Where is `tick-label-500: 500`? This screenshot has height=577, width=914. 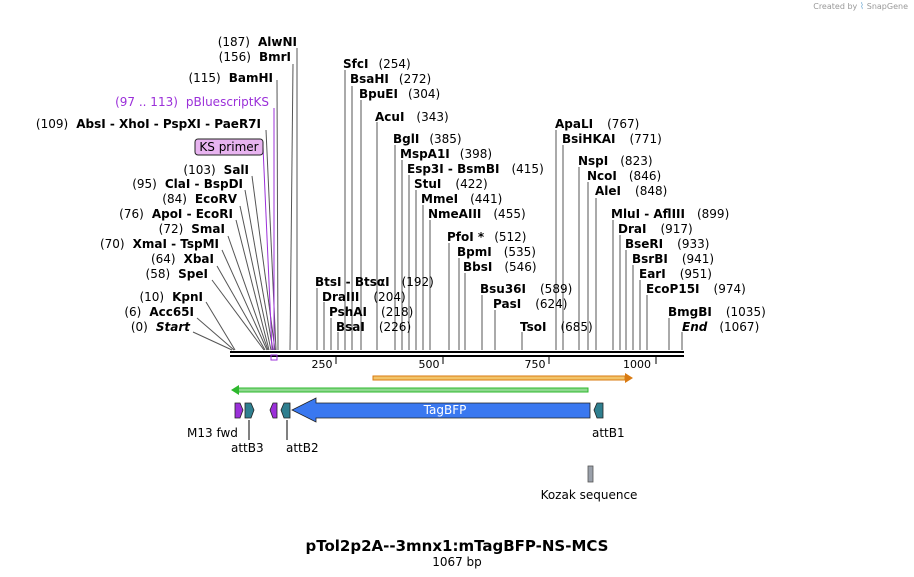 tick-label-500: 500 is located at coordinates (429, 364).